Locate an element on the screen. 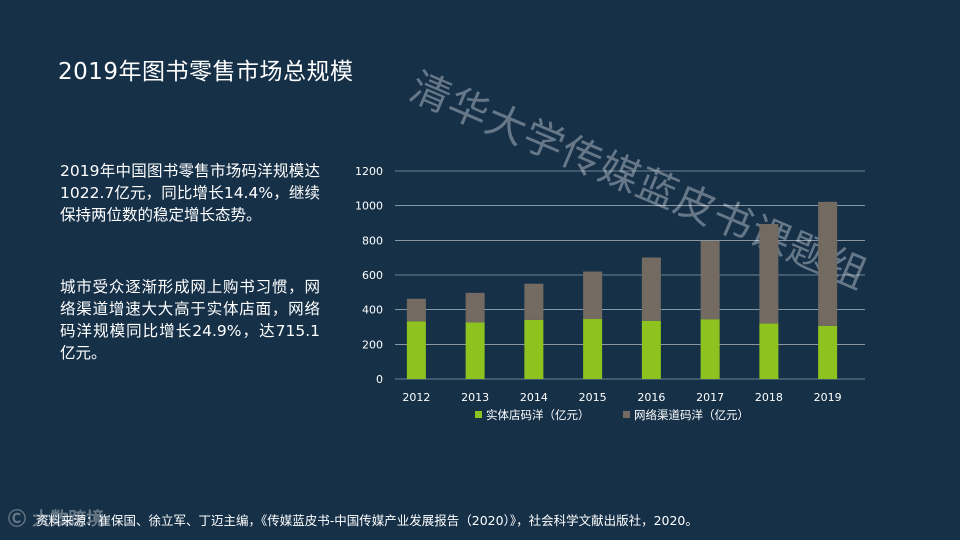 Image resolution: width=960 pixels, height=540 pixels. y-tick-label: 600 is located at coordinates (372, 275).